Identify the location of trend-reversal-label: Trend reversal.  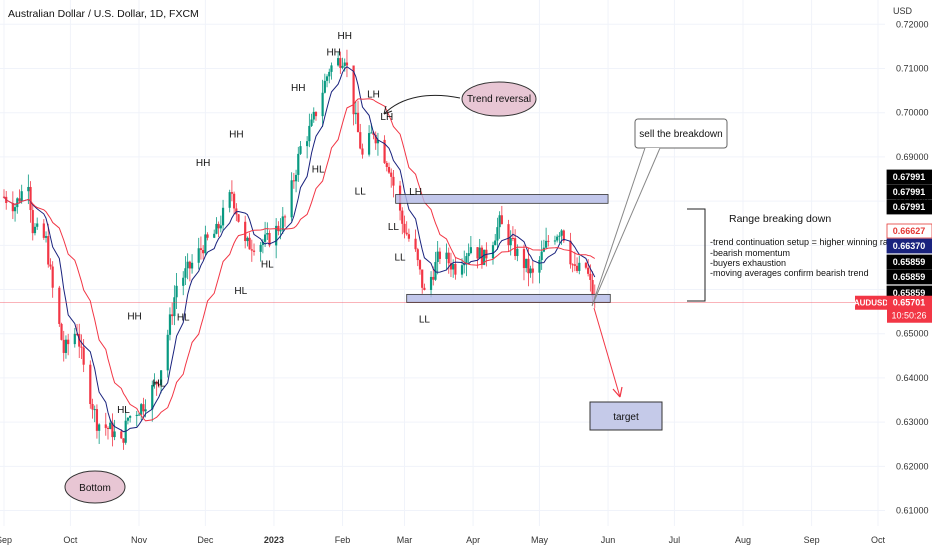
(499, 99).